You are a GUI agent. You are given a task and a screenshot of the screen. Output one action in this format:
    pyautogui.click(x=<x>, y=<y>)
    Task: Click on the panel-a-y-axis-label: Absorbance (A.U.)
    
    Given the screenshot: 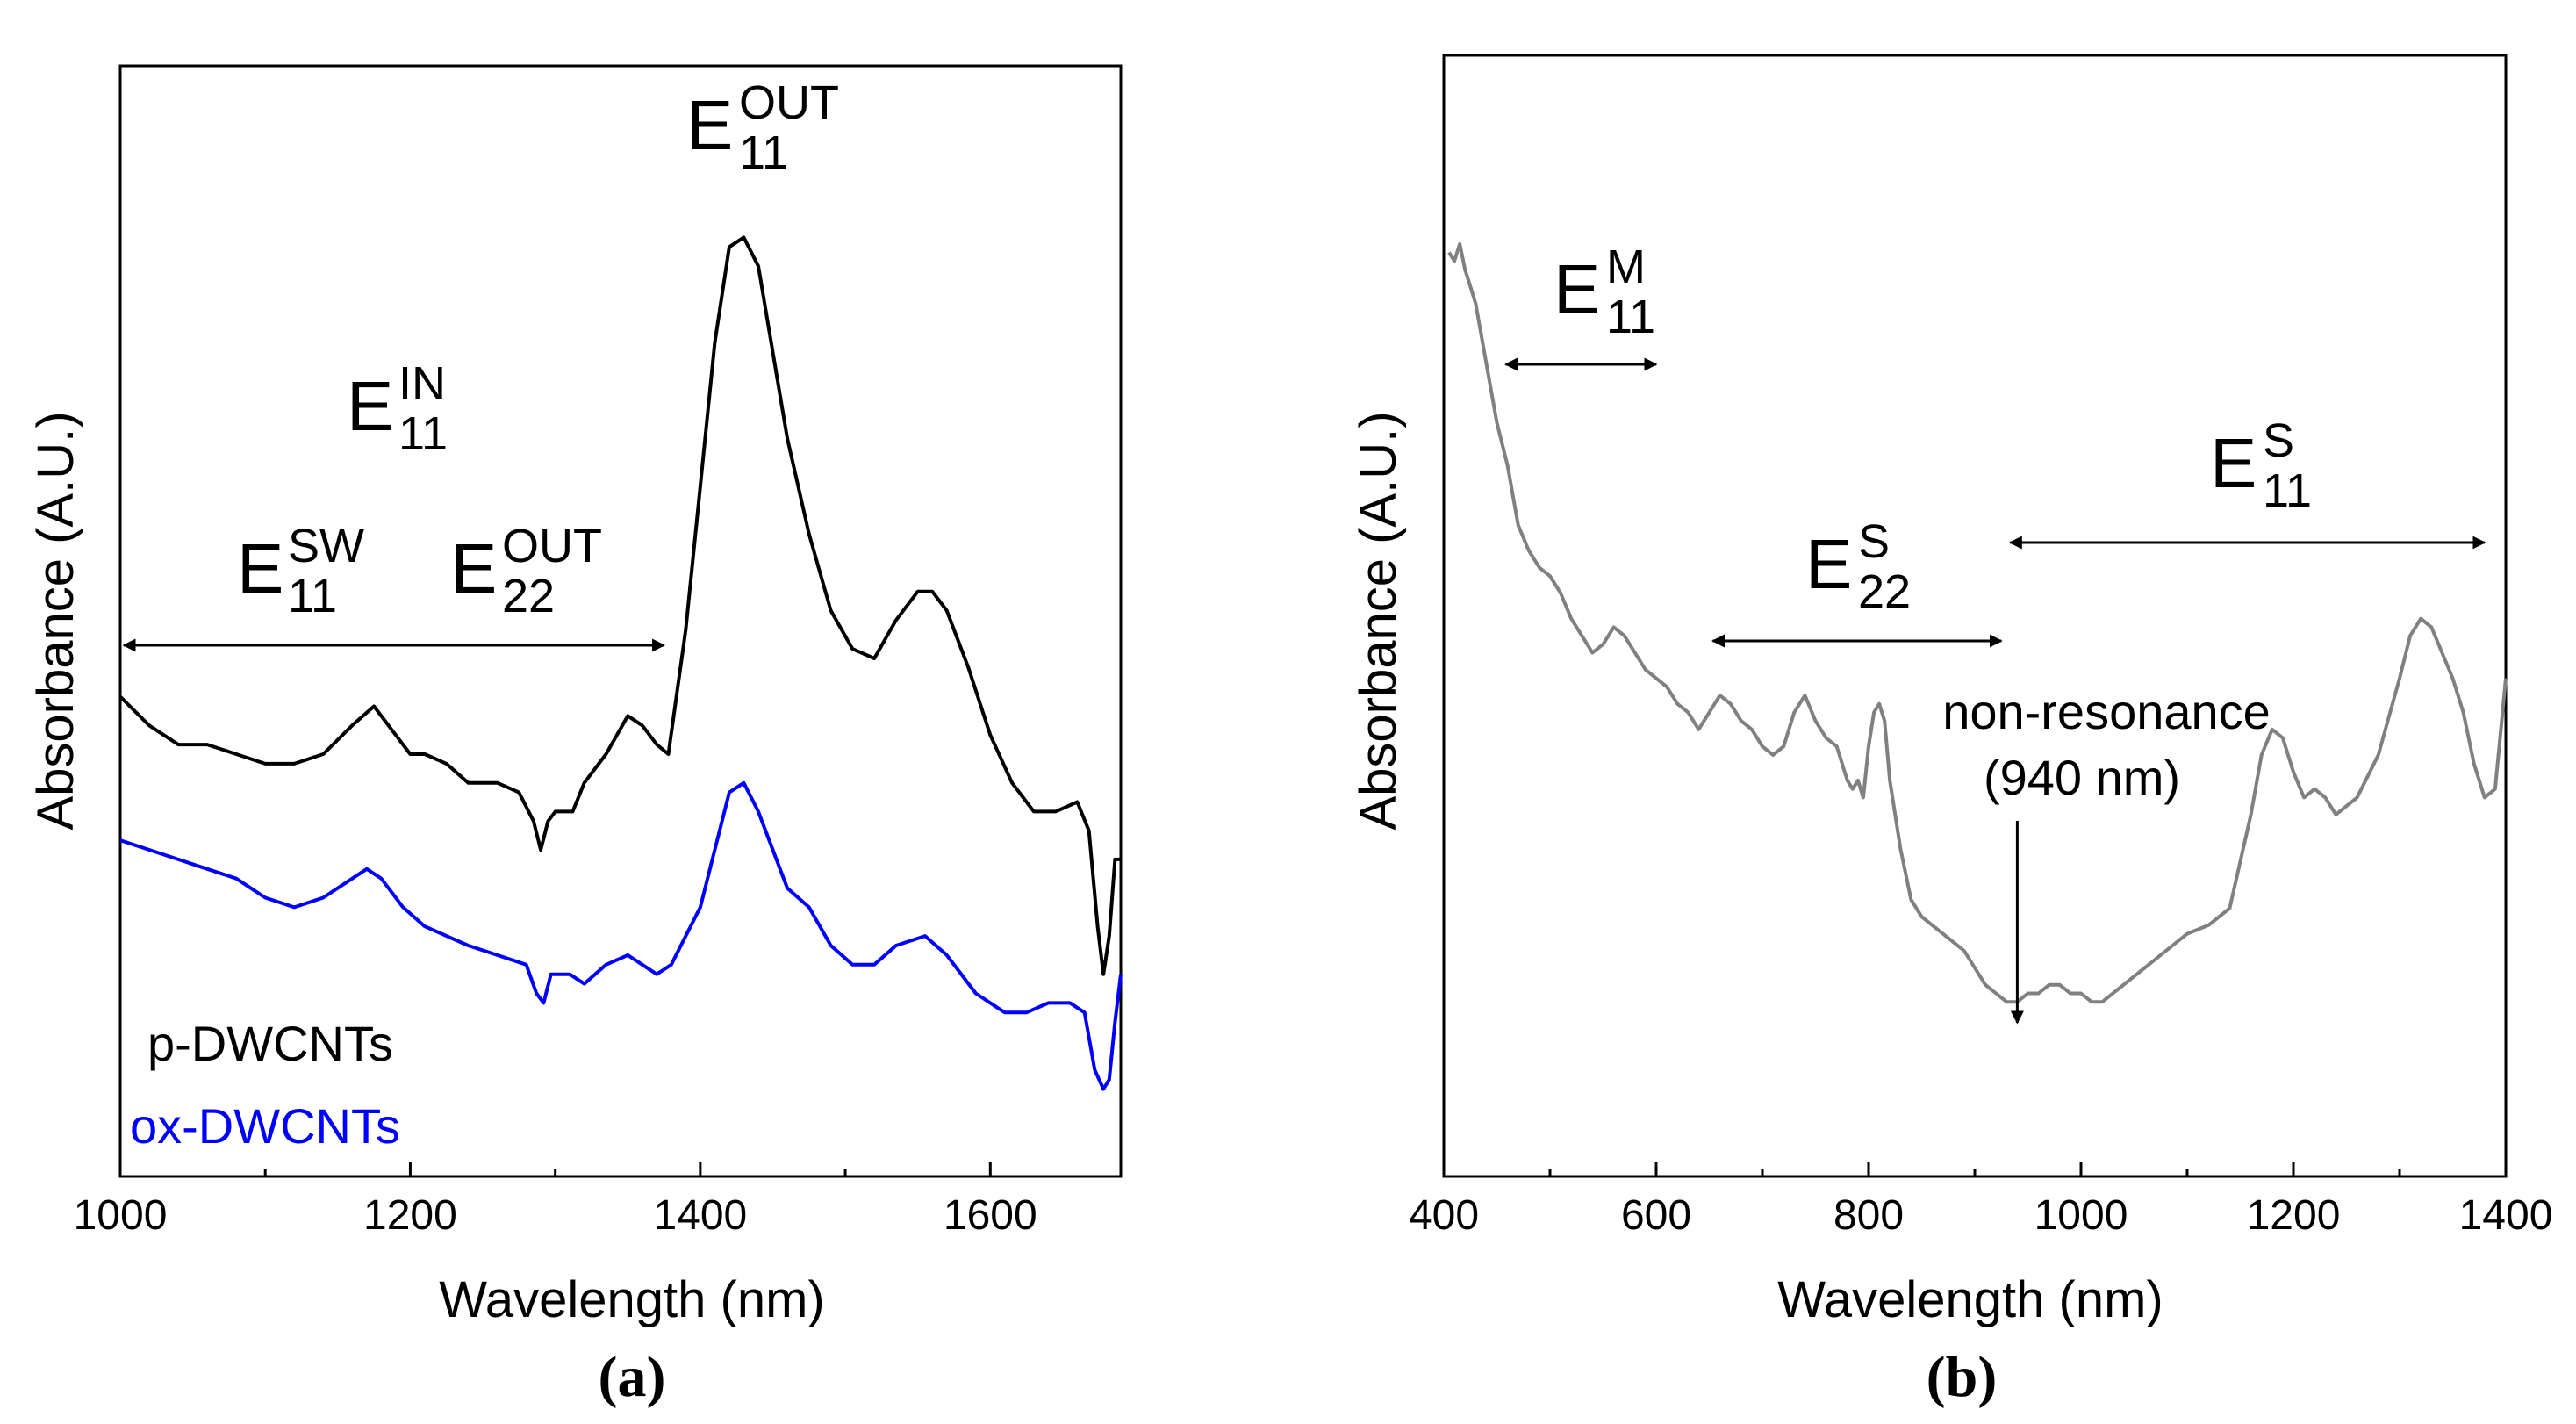 What is the action you would take?
    pyautogui.click(x=56, y=621)
    